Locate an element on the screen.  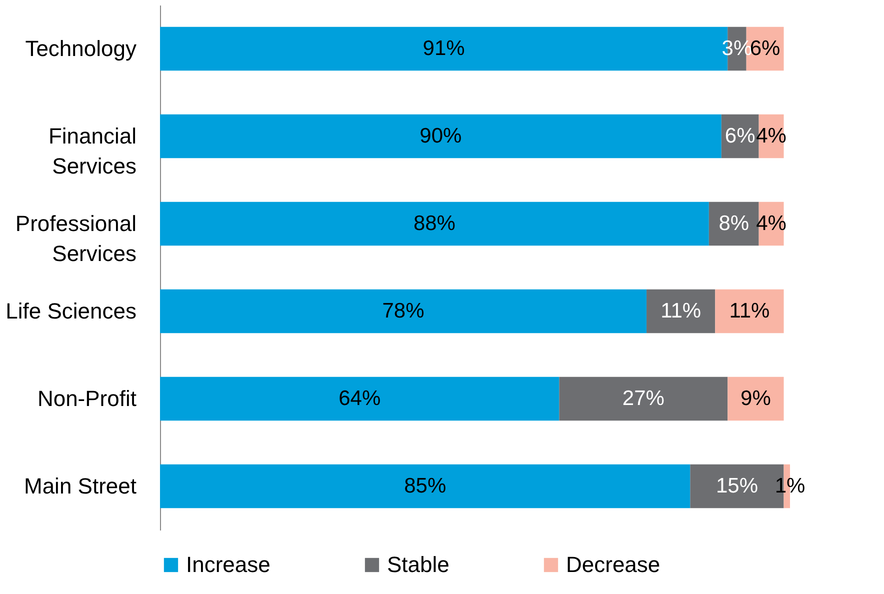
data-label: 91% is located at coordinates (443, 48).